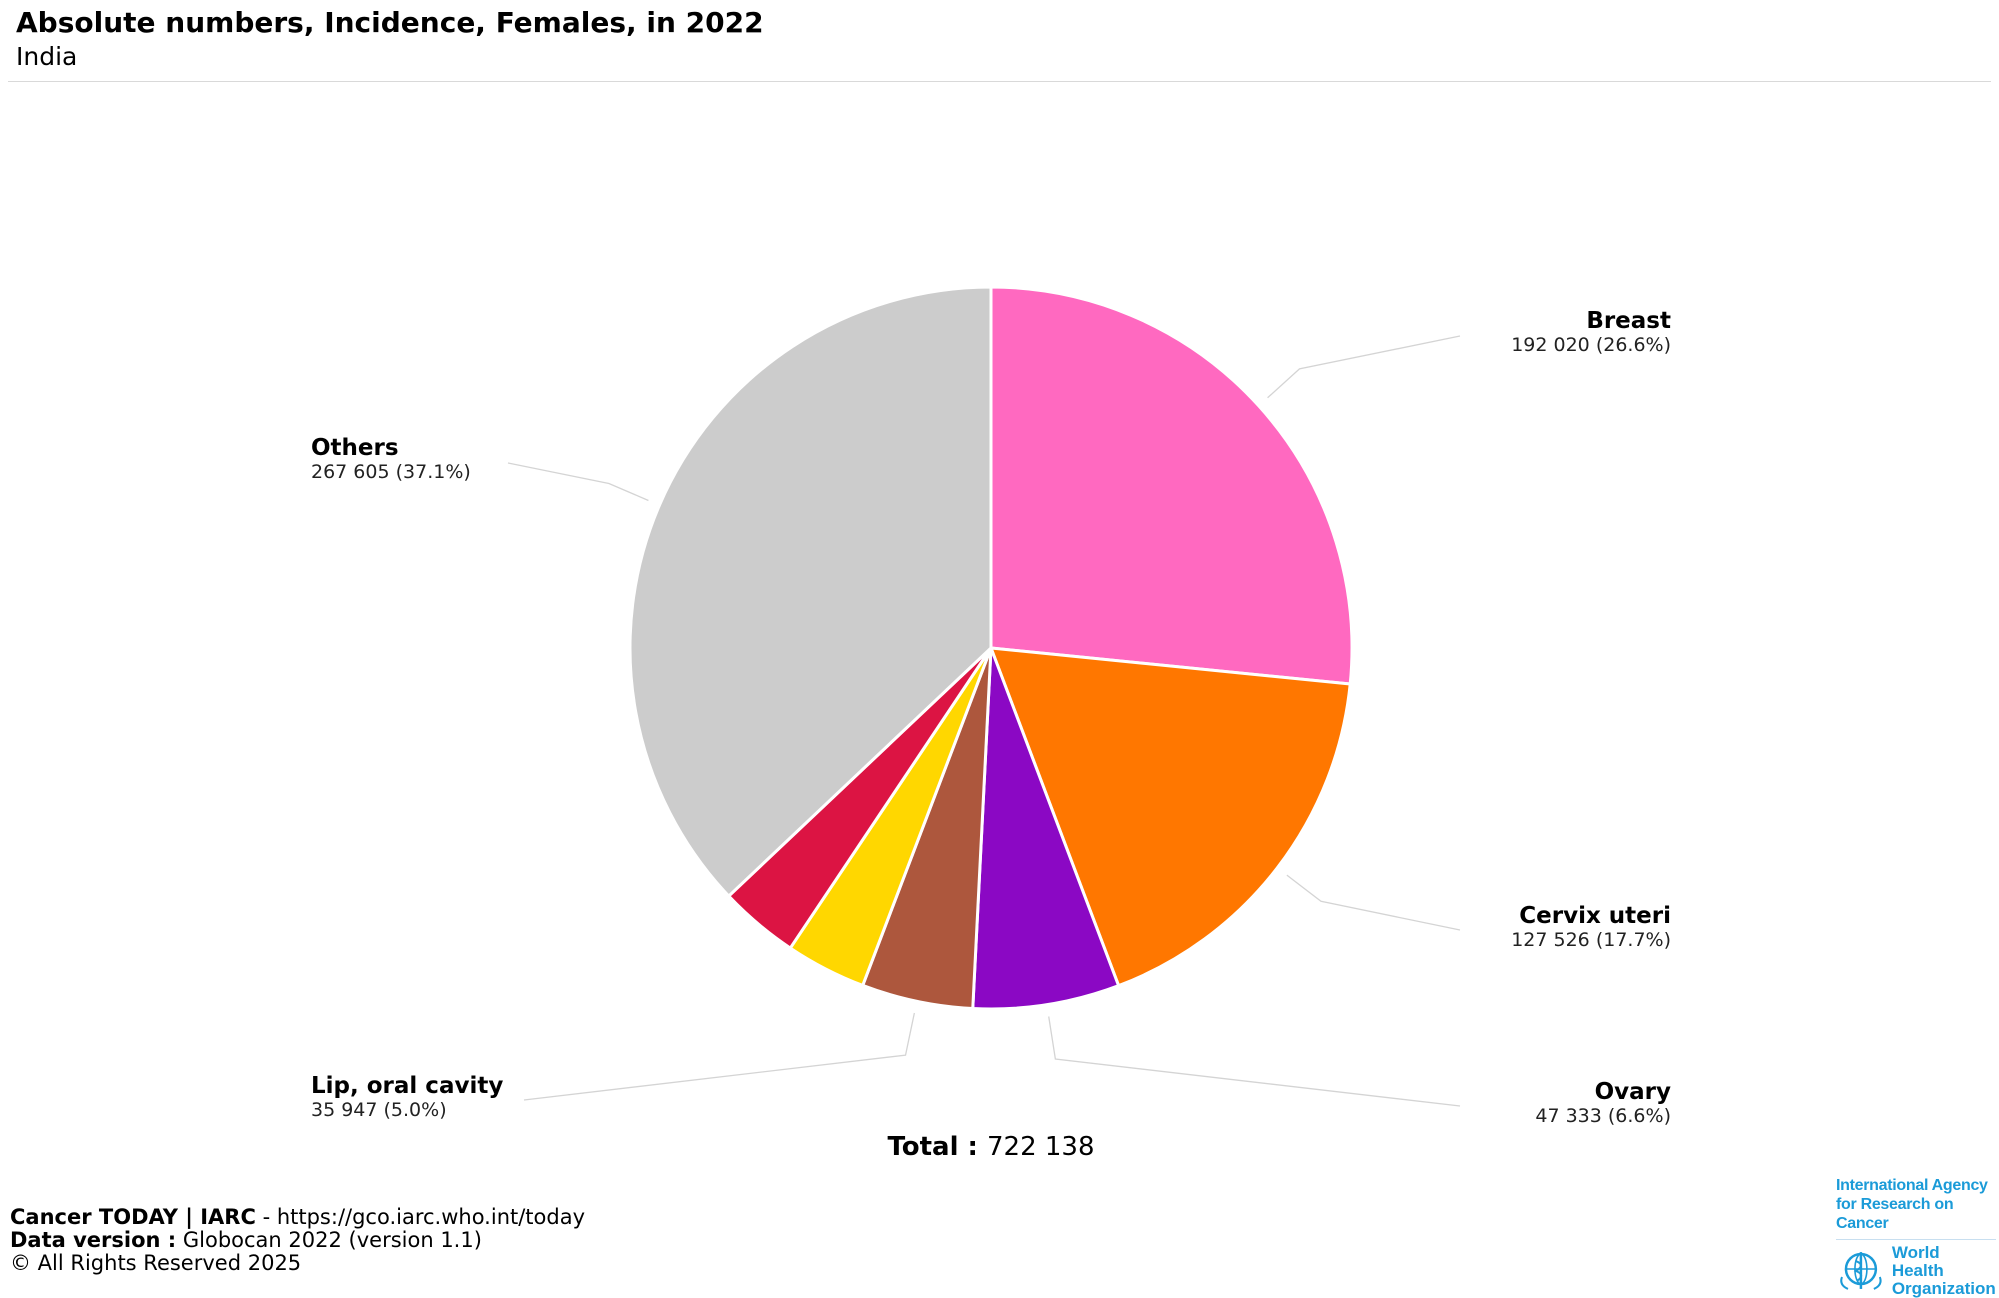  Describe the element at coordinates (329, 1240) in the screenshot. I see `version-value: Globocan 2022 (version 1.1)` at that location.